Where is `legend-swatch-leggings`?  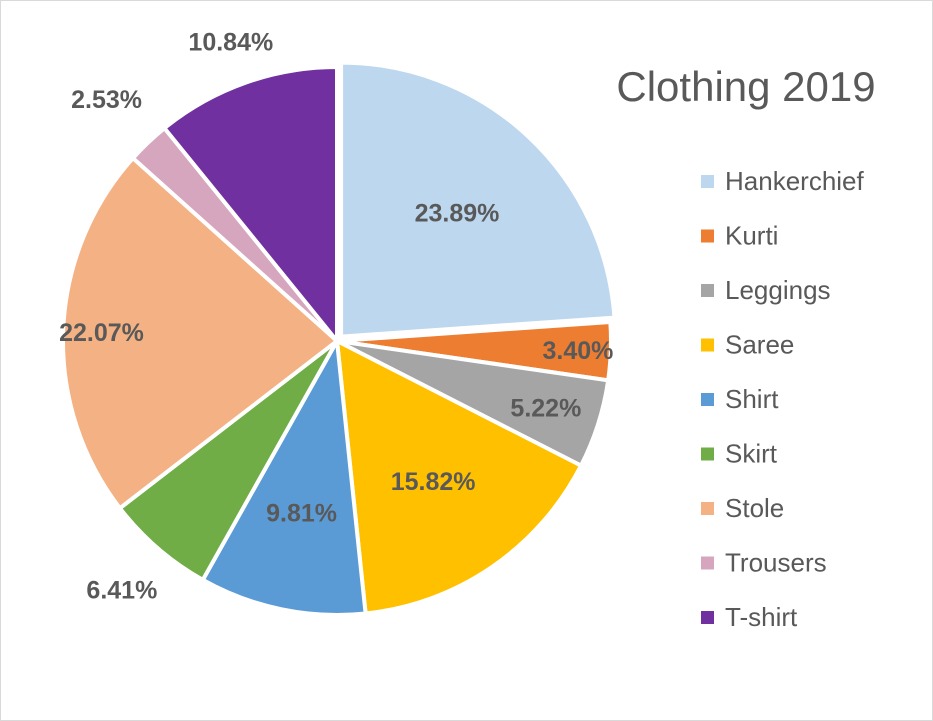
legend-swatch-leggings is located at coordinates (707, 290).